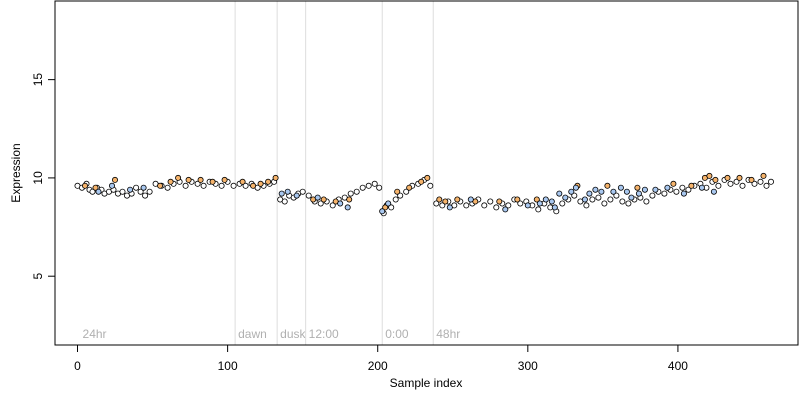 Image resolution: width=800 pixels, height=400 pixels. What do you see at coordinates (38, 276) in the screenshot?
I see `y-tick-label: 5` at bounding box center [38, 276].